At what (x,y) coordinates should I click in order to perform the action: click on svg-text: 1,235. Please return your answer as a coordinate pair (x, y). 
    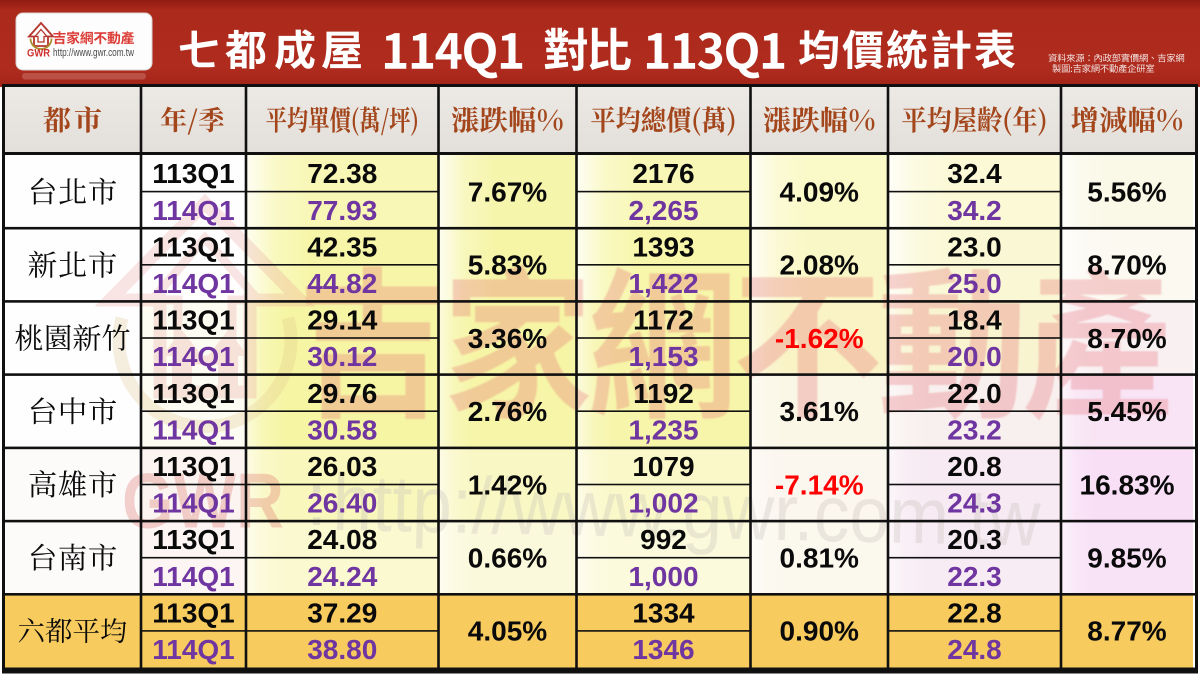
    Looking at the image, I should click on (663, 429).